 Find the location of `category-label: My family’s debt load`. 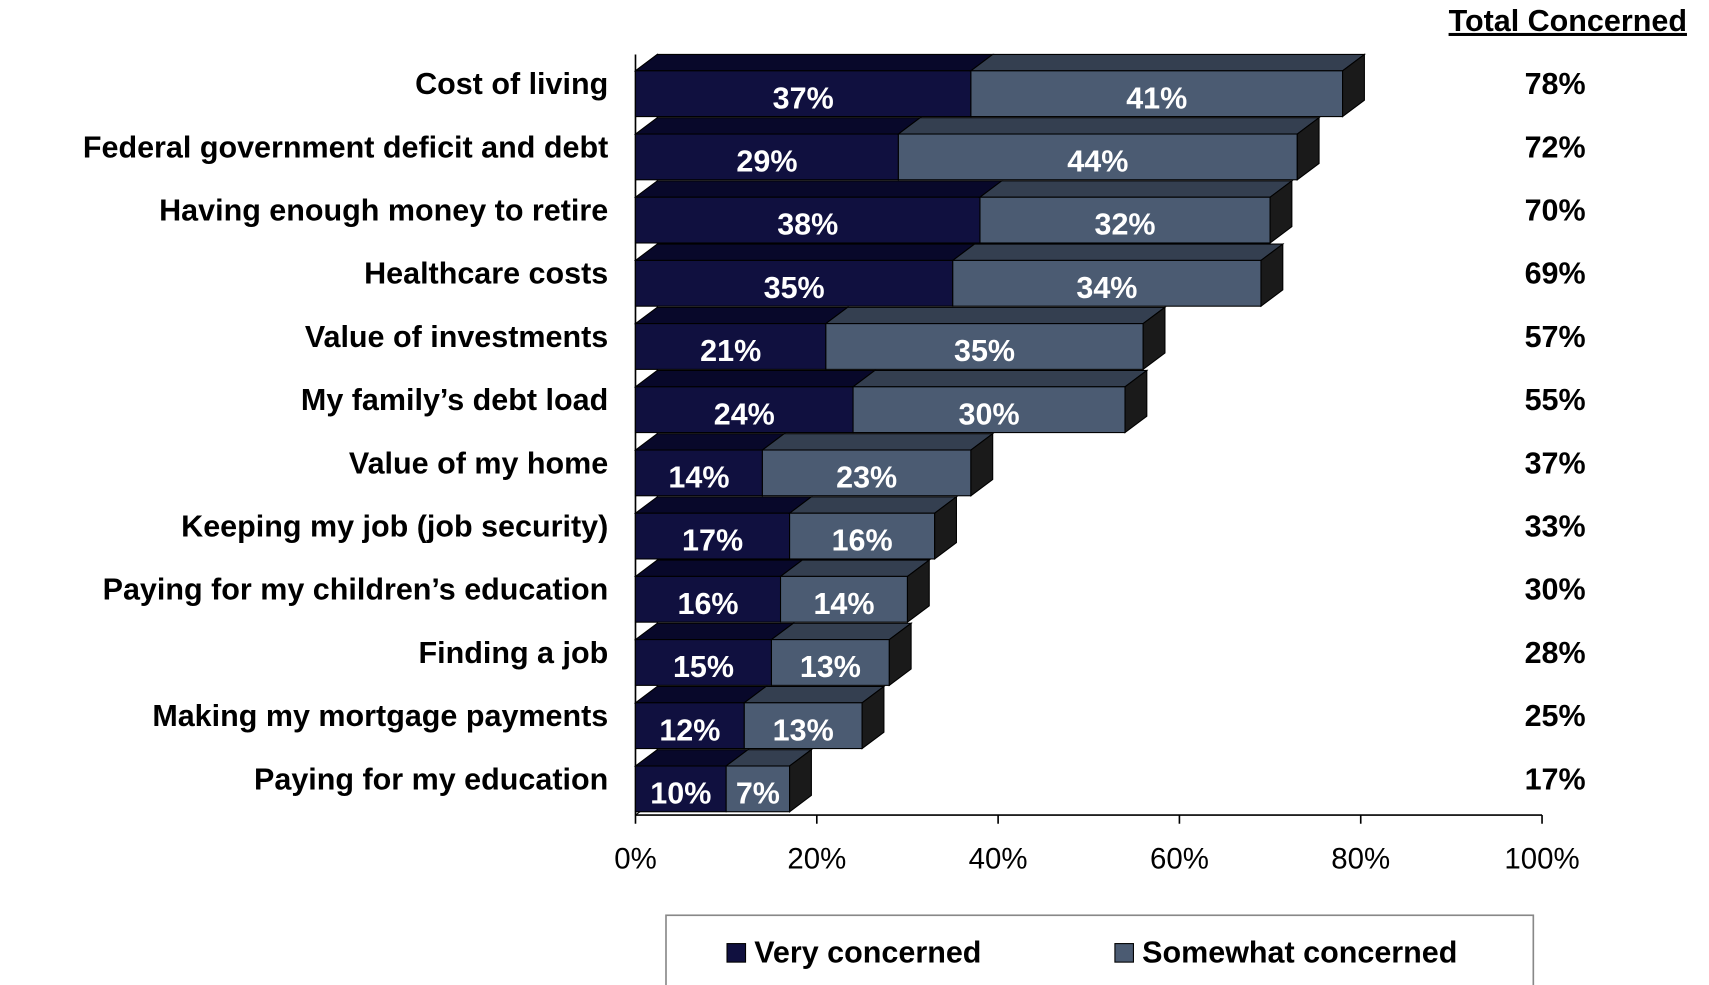

category-label: My family’s debt load is located at coordinates (454, 400).